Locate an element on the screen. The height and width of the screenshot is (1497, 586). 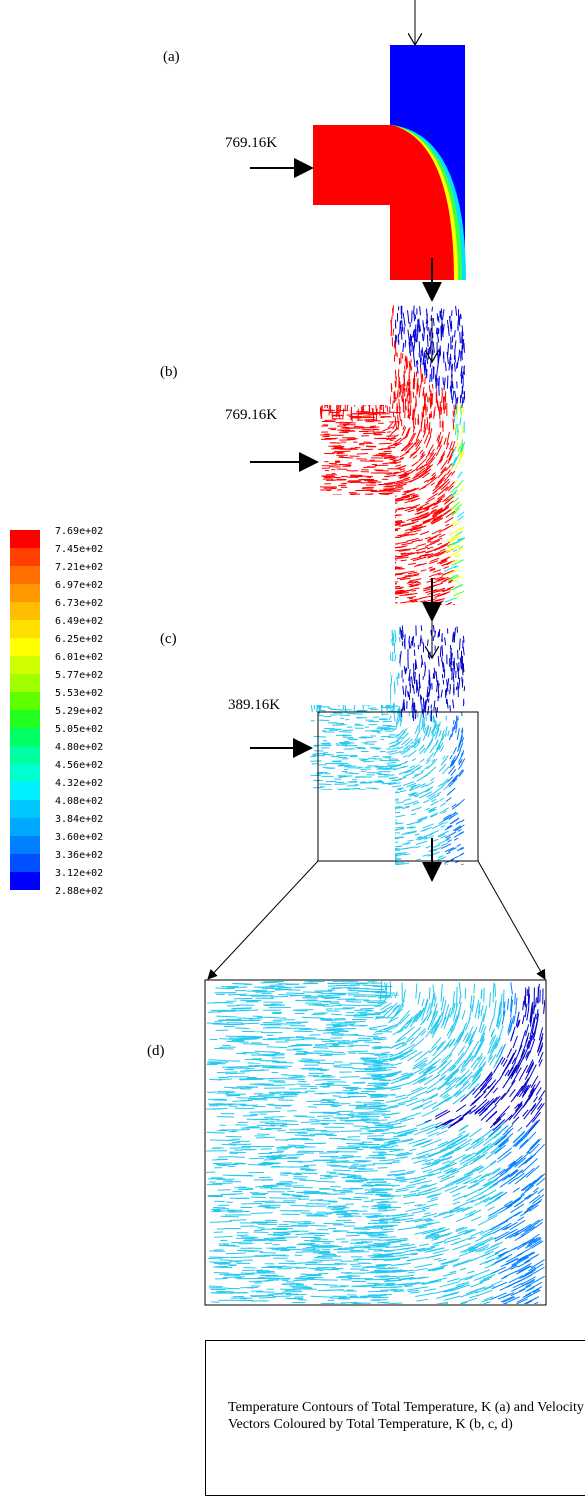
panel-label: (b) is located at coordinates (169, 372).